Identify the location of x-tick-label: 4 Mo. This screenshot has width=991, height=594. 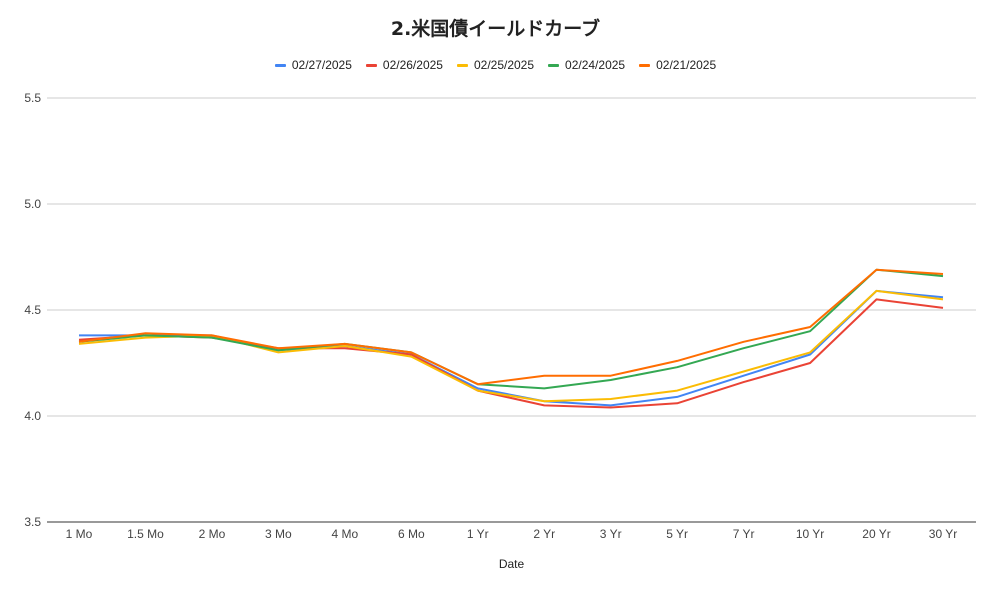
(345, 534).